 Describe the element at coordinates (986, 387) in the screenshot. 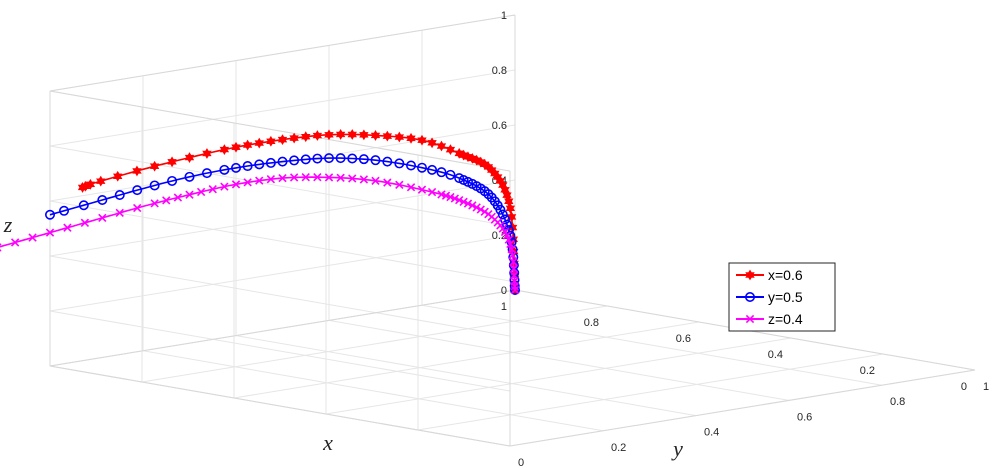

I see `y-tick-label: 1` at that location.